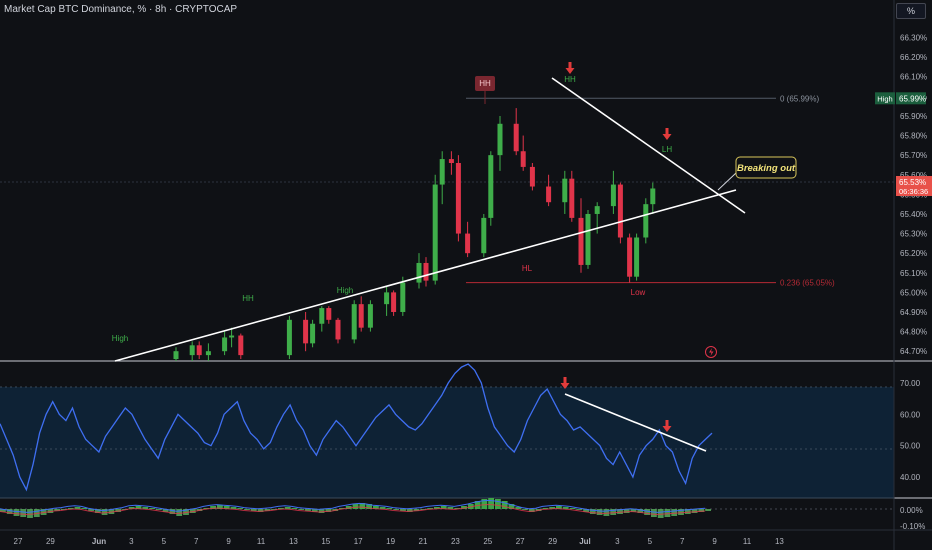 The width and height of the screenshot is (932, 550). I want to click on rsi-trendline, so click(635, 422).